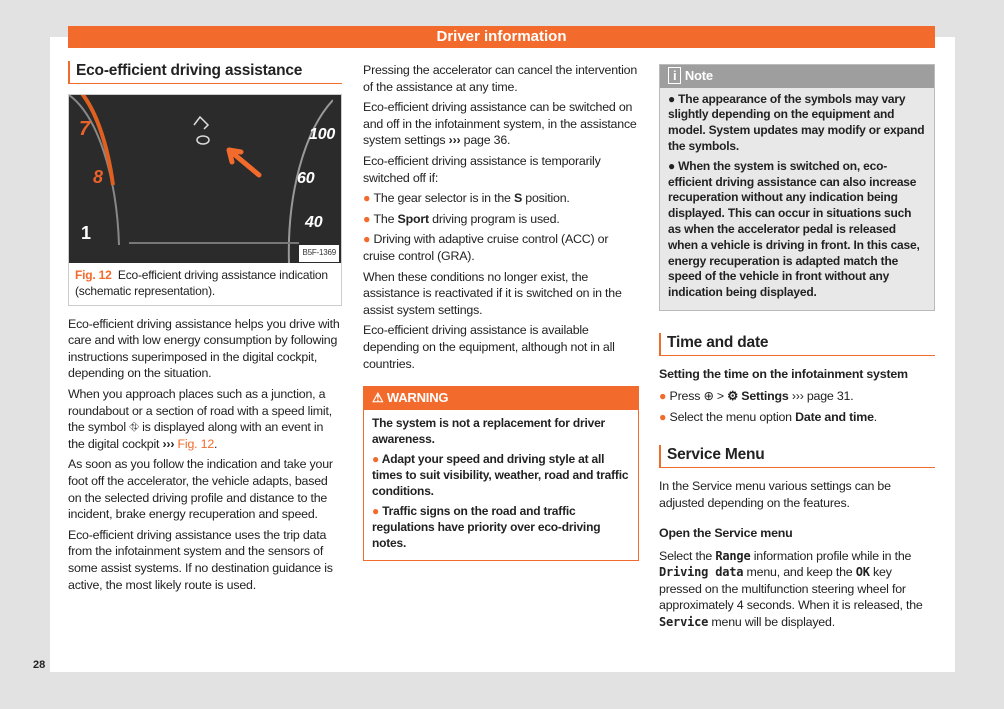 The image size is (1004, 709). I want to click on gauge-number: 7, so click(84, 128).